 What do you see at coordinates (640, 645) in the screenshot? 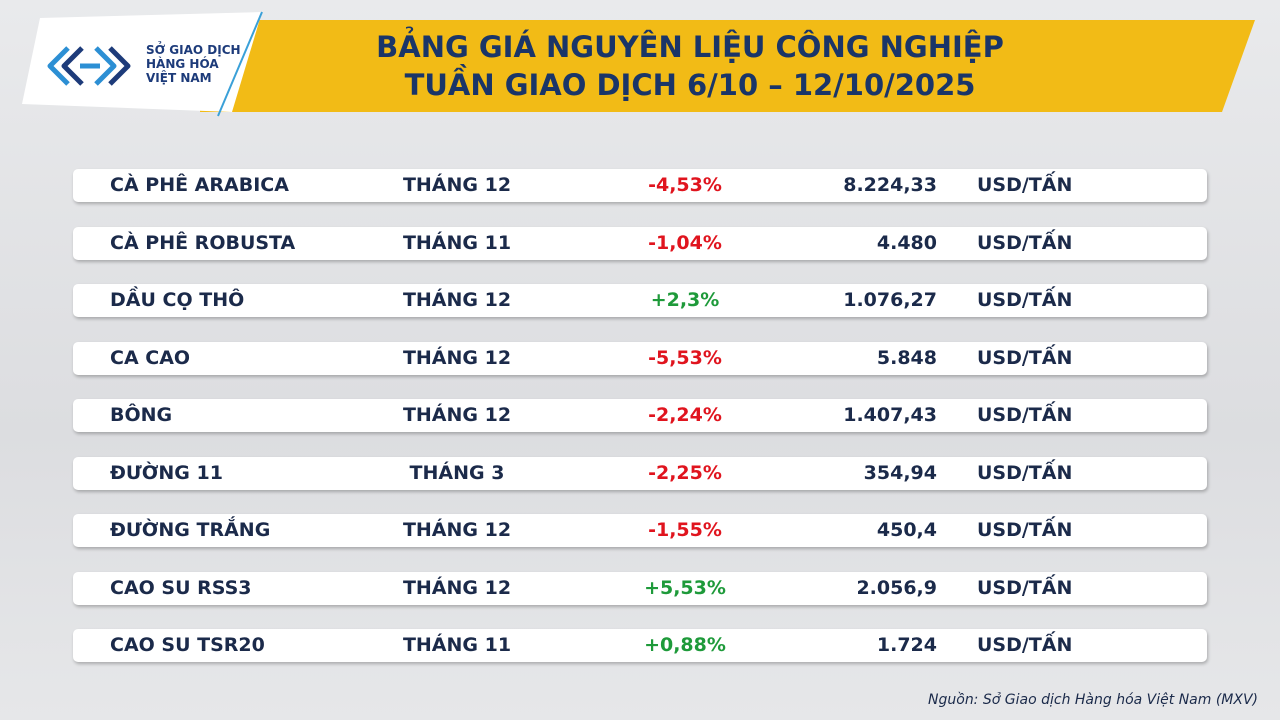
I see `table-row: CAO SU TSR20 THÁNG 11 +0,88% 1.724 USD/TẤN` at bounding box center [640, 645].